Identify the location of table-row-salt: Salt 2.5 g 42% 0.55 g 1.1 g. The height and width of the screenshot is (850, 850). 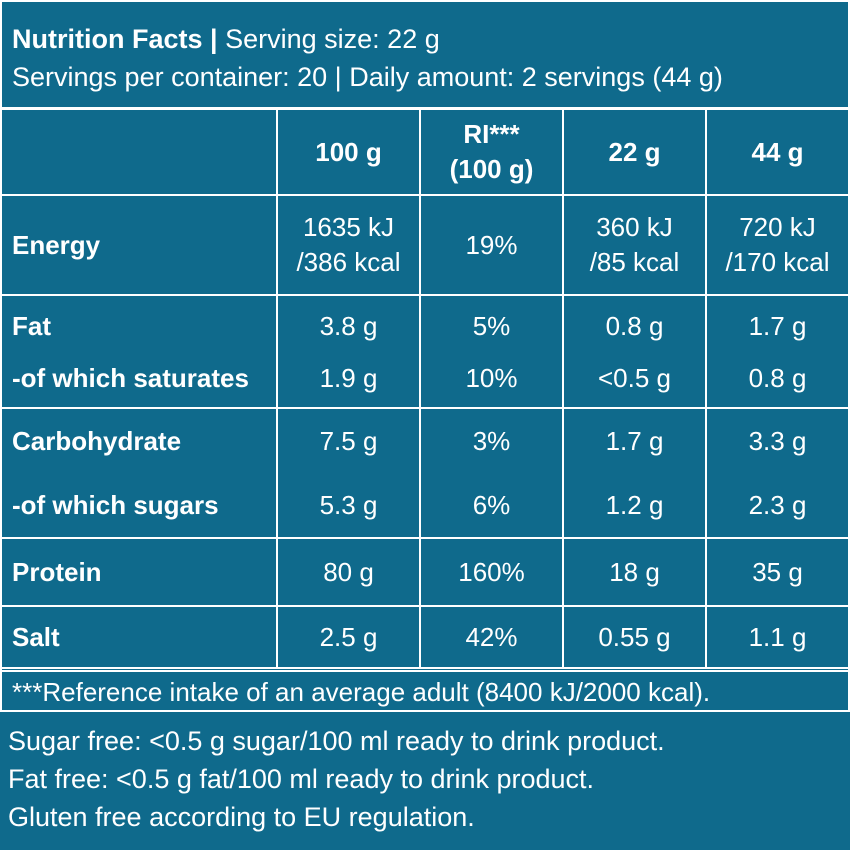
(425, 637).